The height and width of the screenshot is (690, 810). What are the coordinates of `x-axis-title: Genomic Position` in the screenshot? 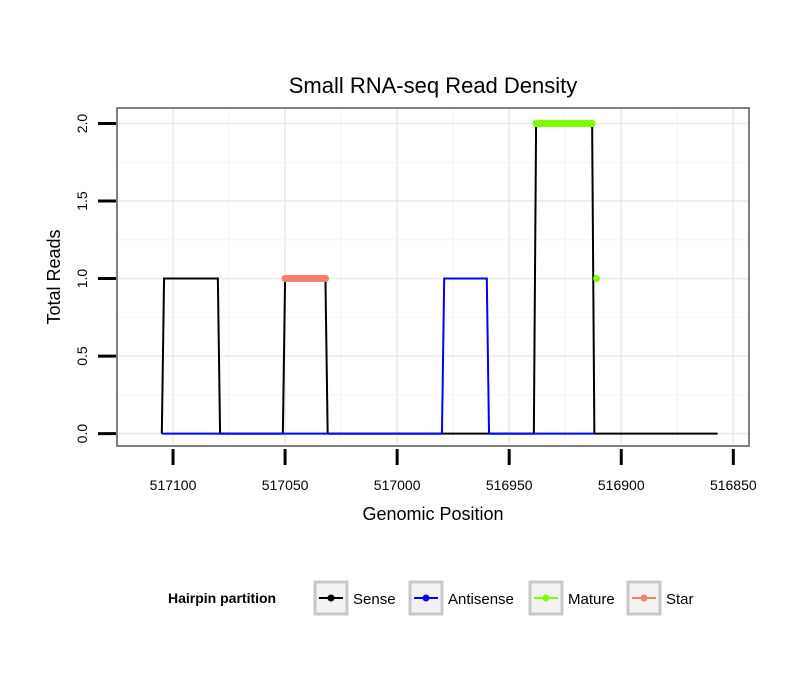 It's located at (432, 514).